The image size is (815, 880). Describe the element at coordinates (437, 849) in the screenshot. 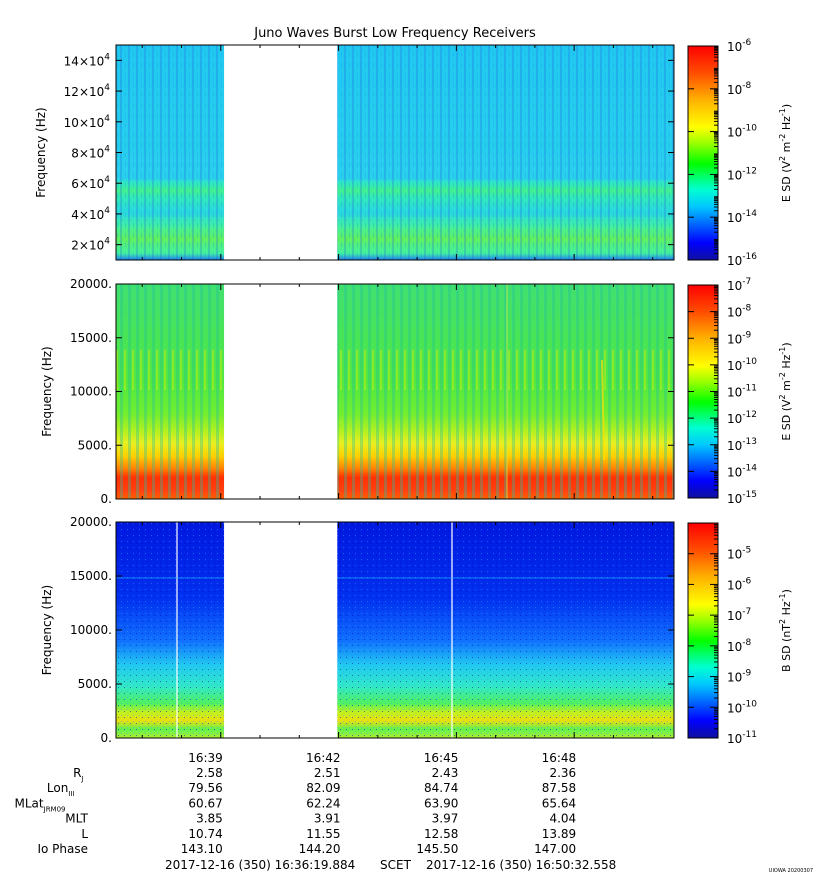

I see `ephemeris-value: 145.50` at that location.